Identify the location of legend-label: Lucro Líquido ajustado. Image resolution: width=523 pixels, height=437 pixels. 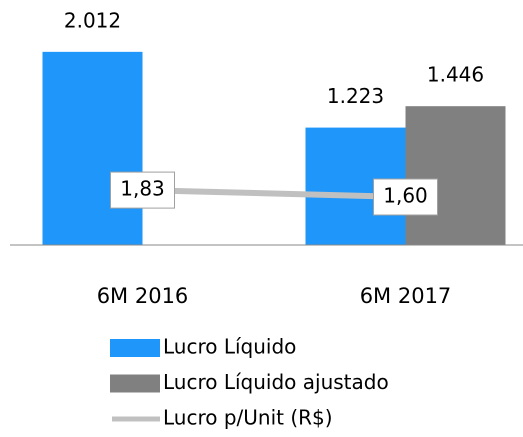
(276, 382).